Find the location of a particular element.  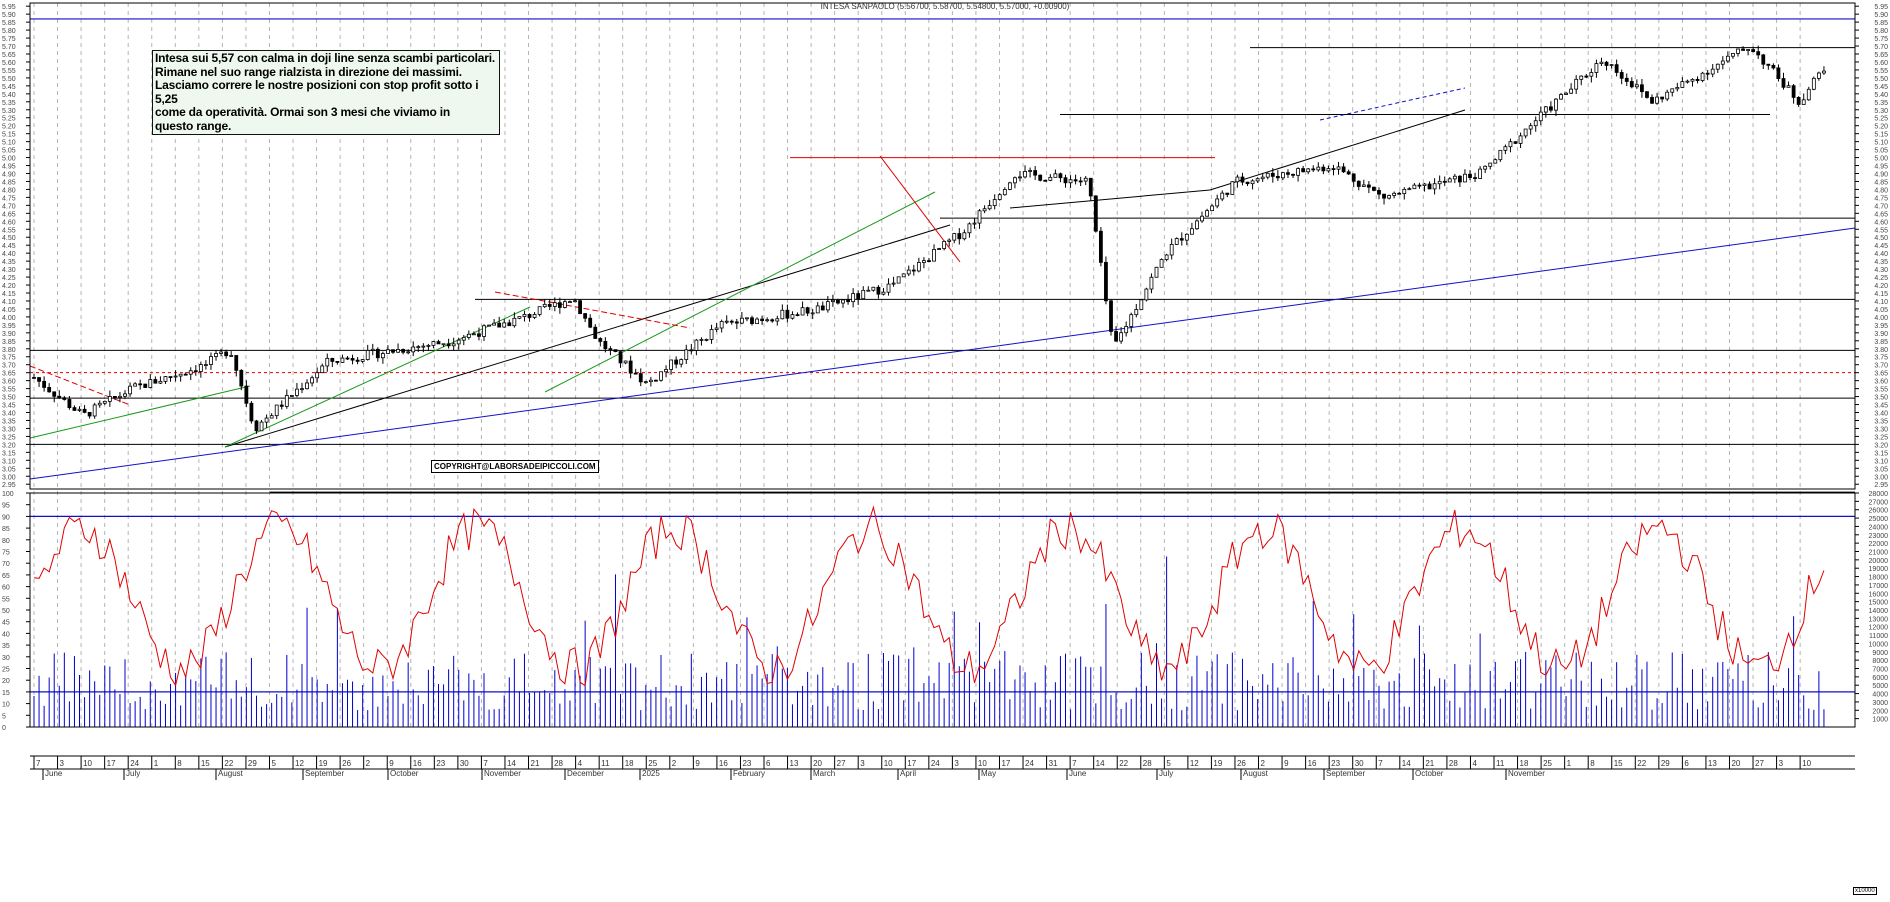

svg-text: 5000 is located at coordinates (1880, 686).